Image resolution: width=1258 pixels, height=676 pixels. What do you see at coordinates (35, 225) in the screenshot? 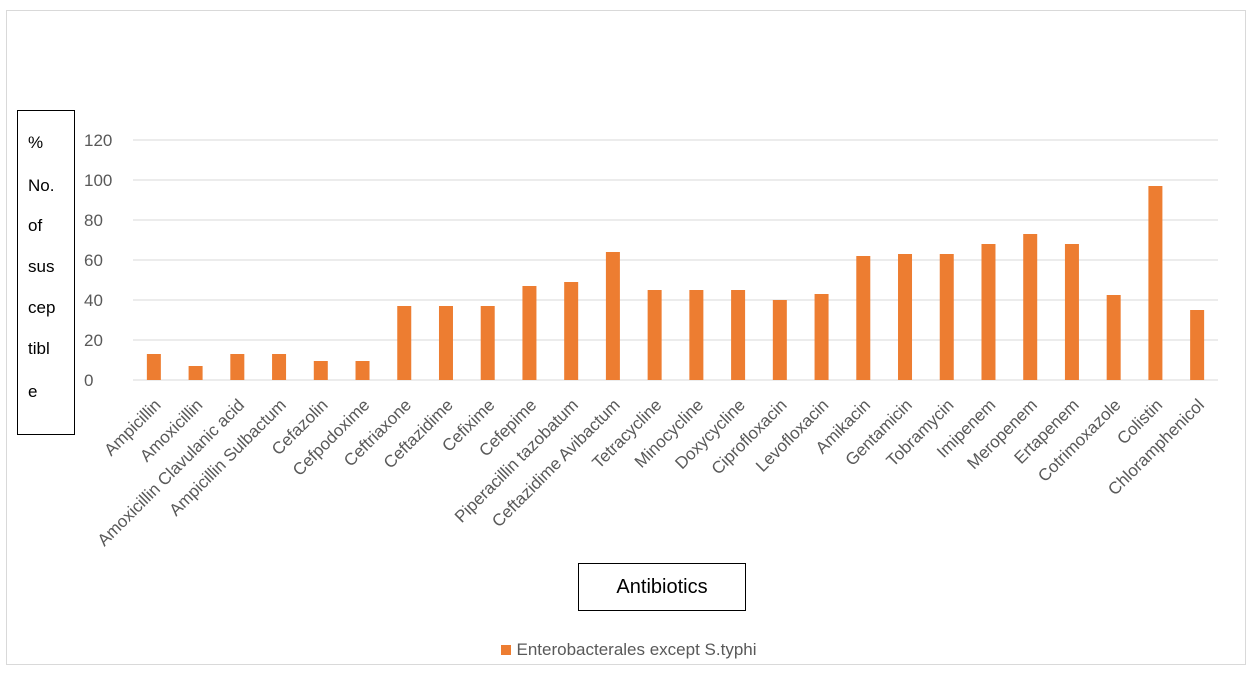
I see `y-axis-title-line: of` at bounding box center [35, 225].